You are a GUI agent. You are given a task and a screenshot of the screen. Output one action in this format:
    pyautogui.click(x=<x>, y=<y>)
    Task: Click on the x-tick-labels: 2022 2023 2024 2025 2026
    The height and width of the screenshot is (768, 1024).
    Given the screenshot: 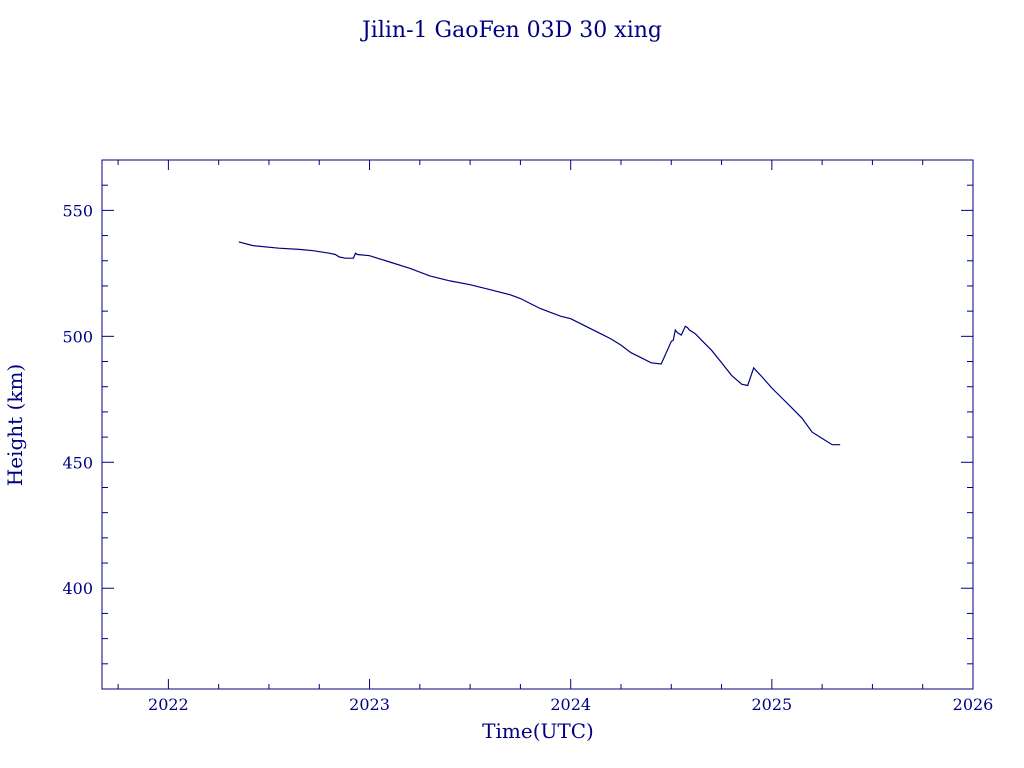 What is the action you would take?
    pyautogui.click(x=570, y=704)
    